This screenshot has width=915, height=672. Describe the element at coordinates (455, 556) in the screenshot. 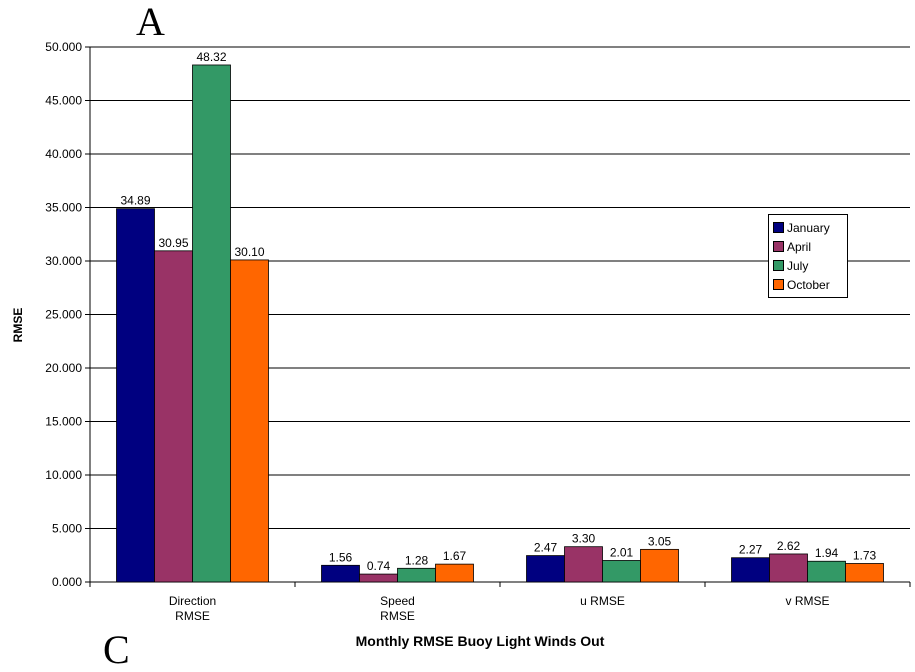

I see `data-label: 1.67` at that location.